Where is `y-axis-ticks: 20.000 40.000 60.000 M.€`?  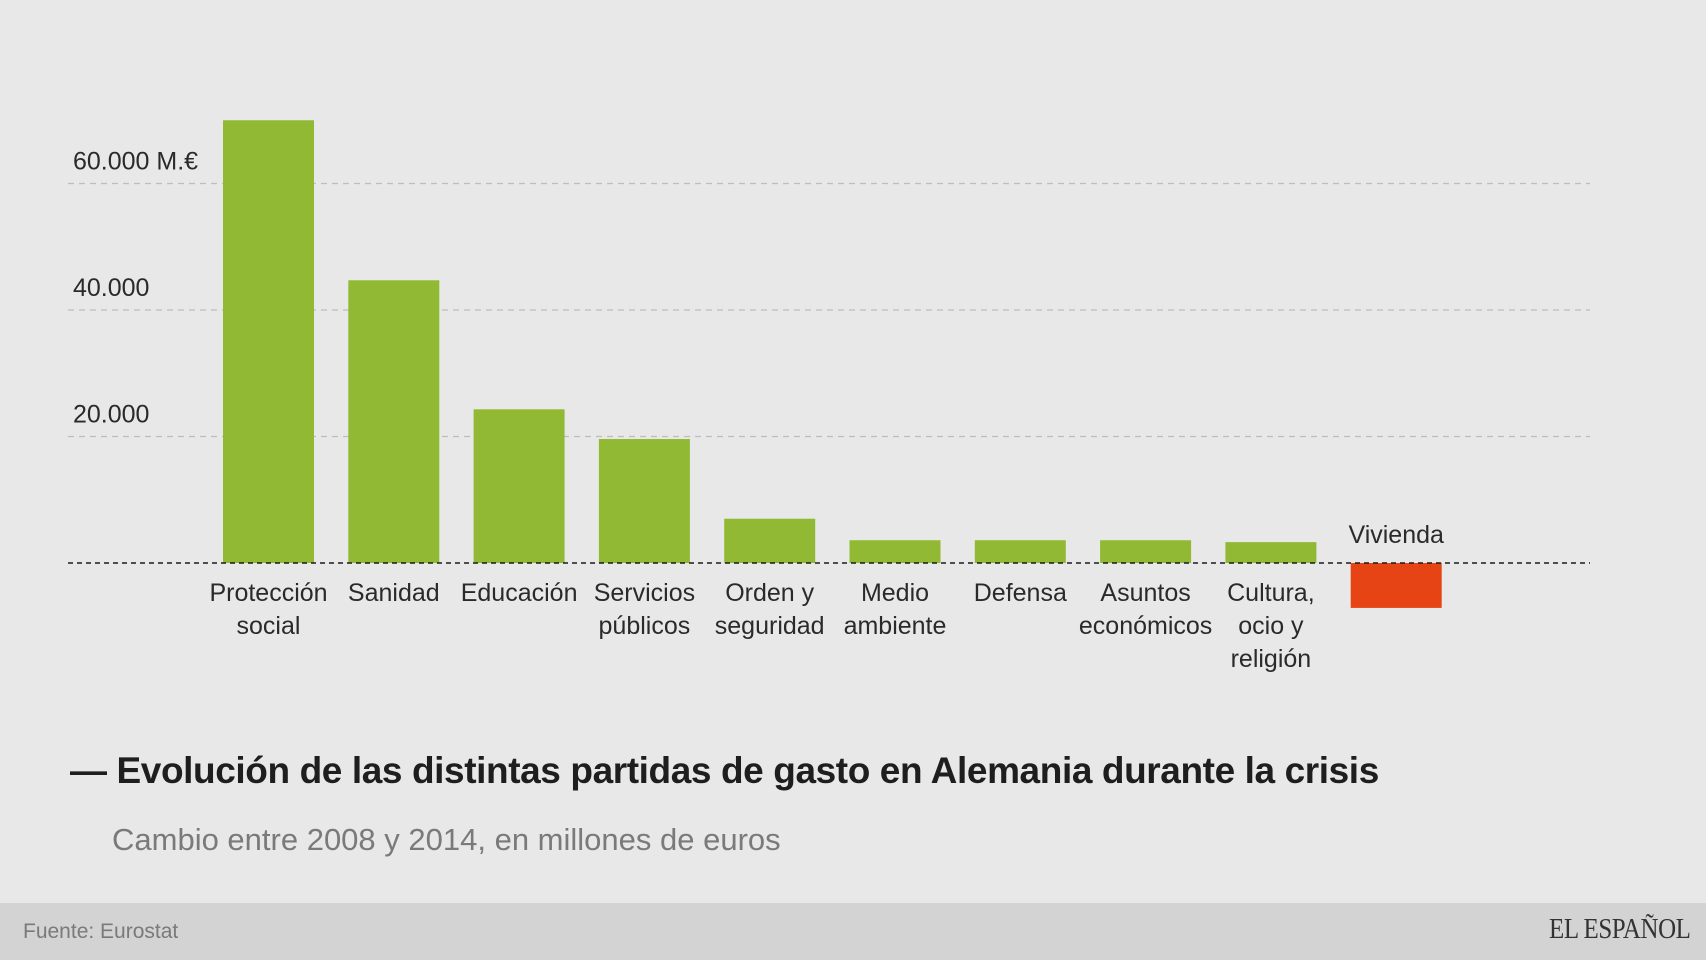 y-axis-ticks: 20.000 40.000 60.000 M.€ is located at coordinates (135, 288).